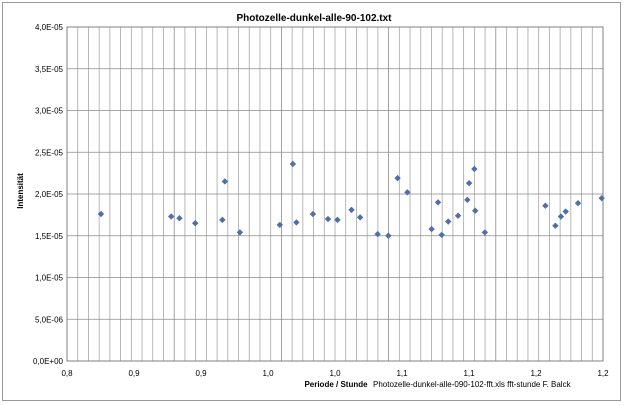 The height and width of the screenshot is (405, 625). What do you see at coordinates (20, 191) in the screenshot?
I see `y-axis-label: Intensität` at bounding box center [20, 191].